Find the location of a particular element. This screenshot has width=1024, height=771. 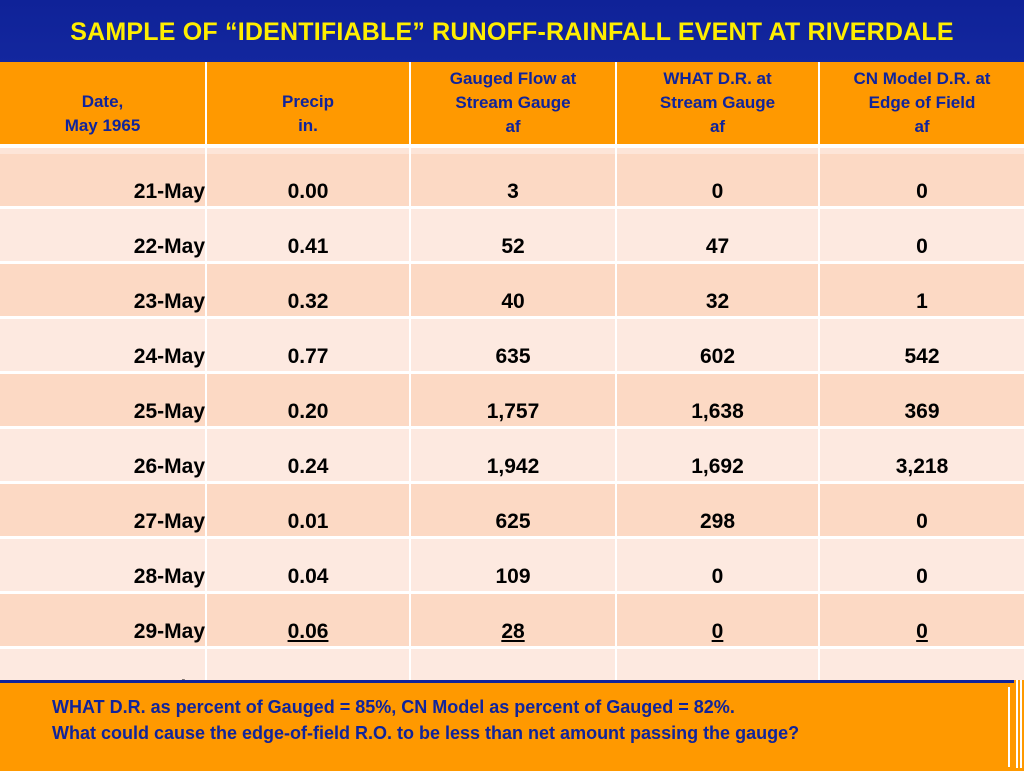

cell-what-dr: 1,638 is located at coordinates (718, 400).